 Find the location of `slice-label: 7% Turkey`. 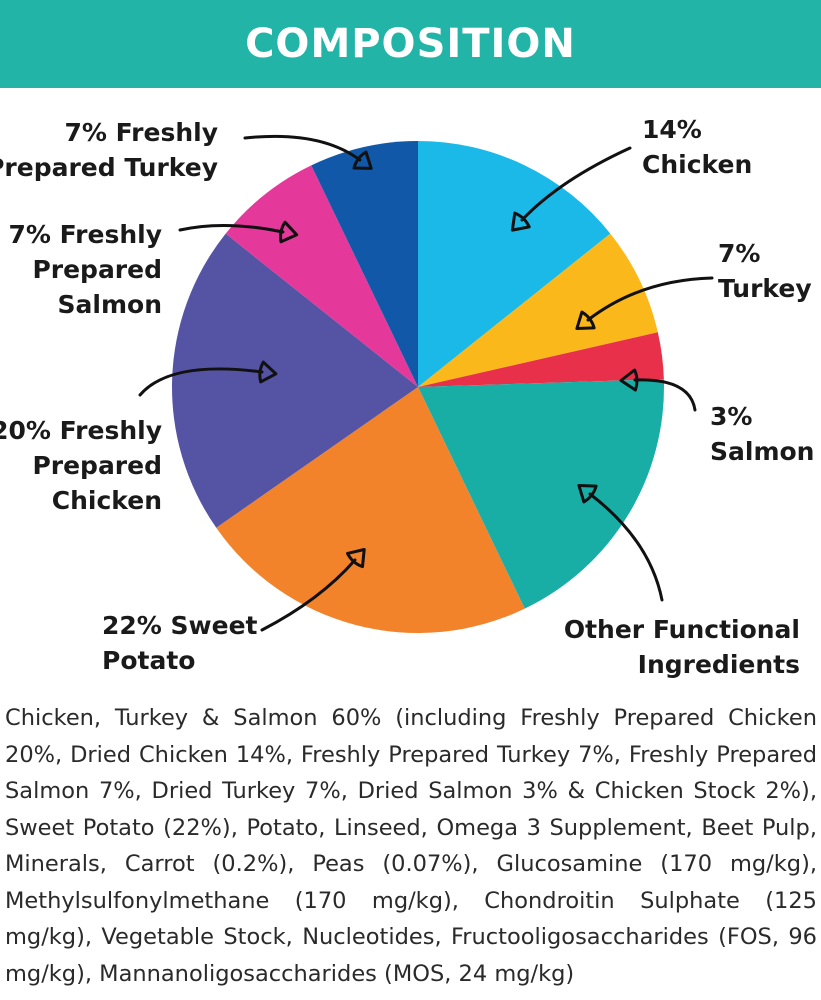

slice-label: 7% Turkey is located at coordinates (765, 271).